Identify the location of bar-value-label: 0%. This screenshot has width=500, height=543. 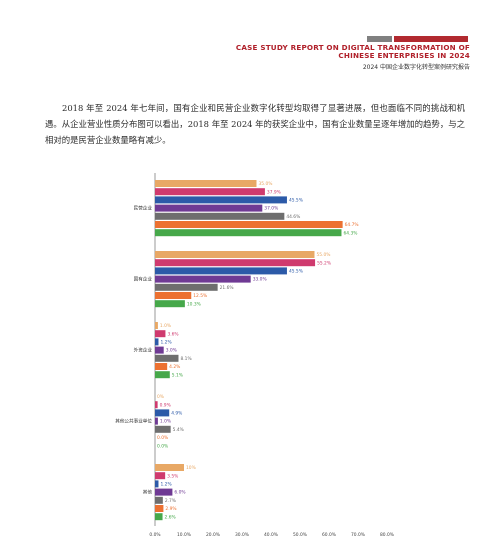
(160, 397).